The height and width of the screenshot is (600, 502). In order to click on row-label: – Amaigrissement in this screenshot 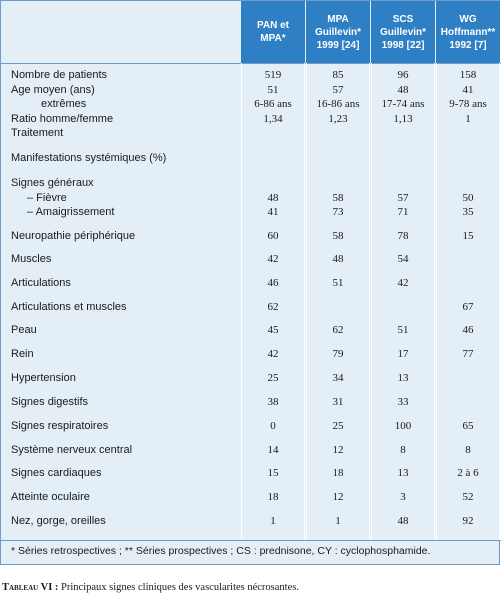, I will do `click(71, 212)`.